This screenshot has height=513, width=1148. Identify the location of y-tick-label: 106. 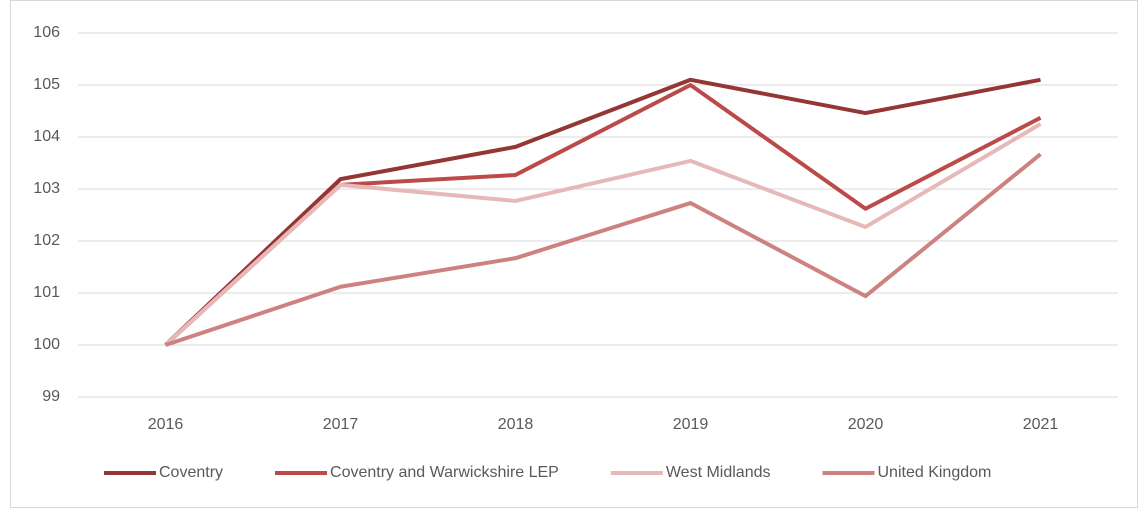
(46, 32).